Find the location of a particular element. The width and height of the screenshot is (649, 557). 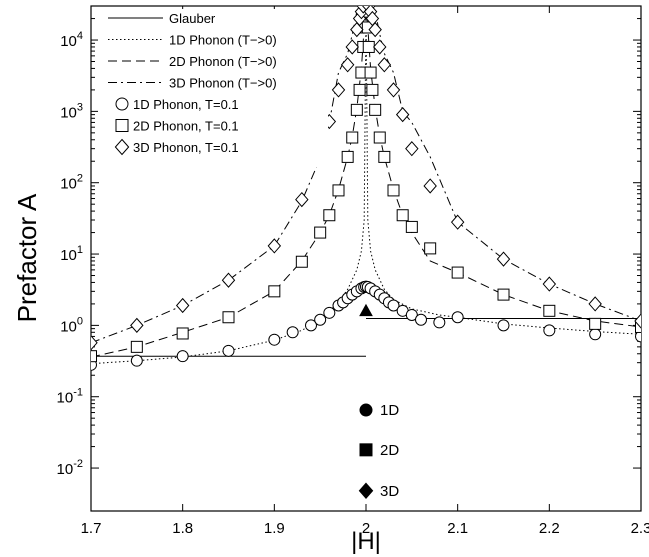

y-tick-label: 10³ is located at coordinates (71, 111).